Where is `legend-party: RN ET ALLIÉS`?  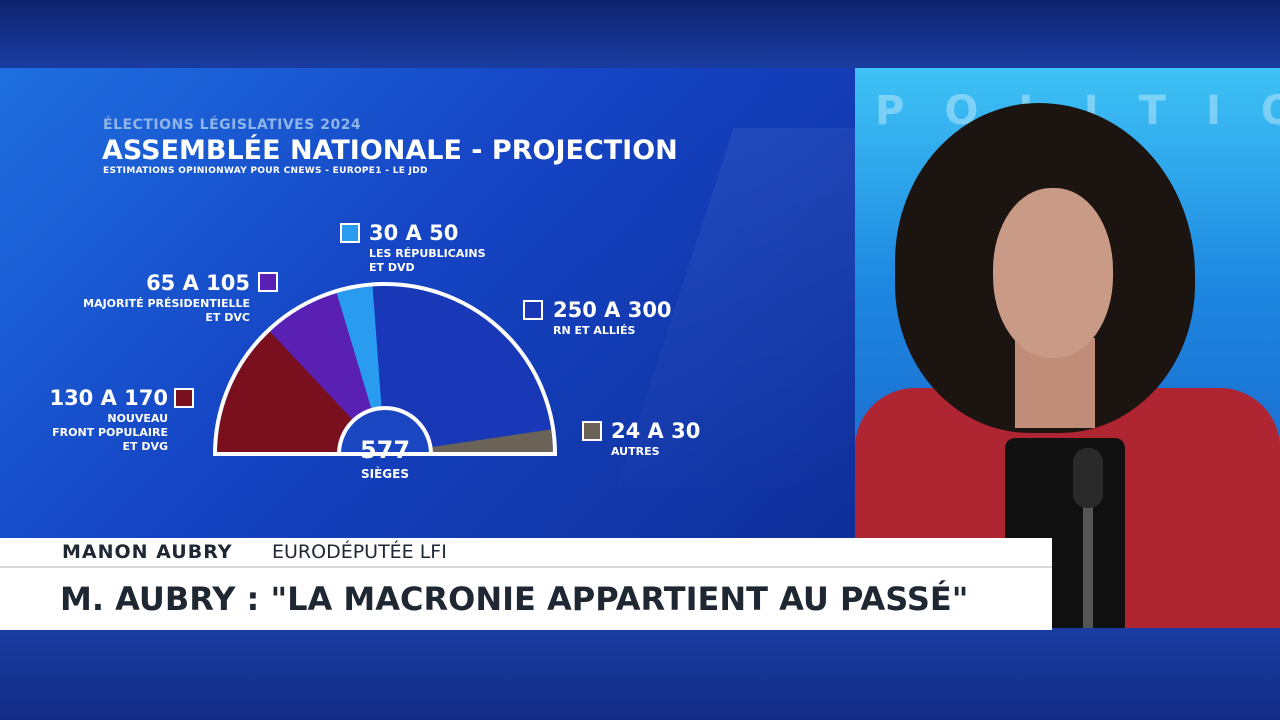 legend-party: RN ET ALLIÉS is located at coordinates (612, 331).